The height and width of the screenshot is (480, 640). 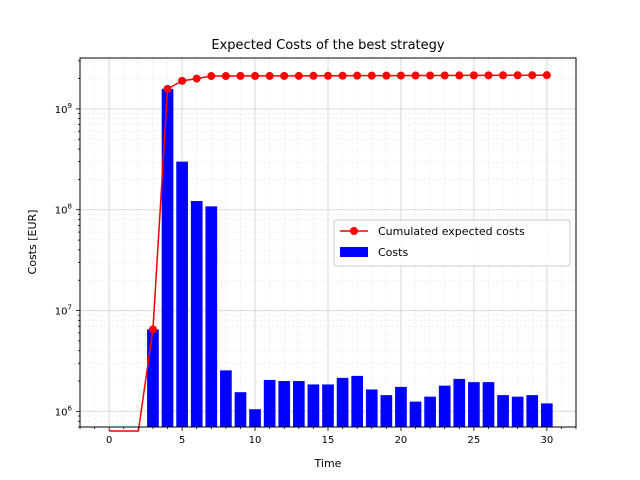 I want to click on legend: Cumulated expected costs Costs, so click(x=452, y=243).